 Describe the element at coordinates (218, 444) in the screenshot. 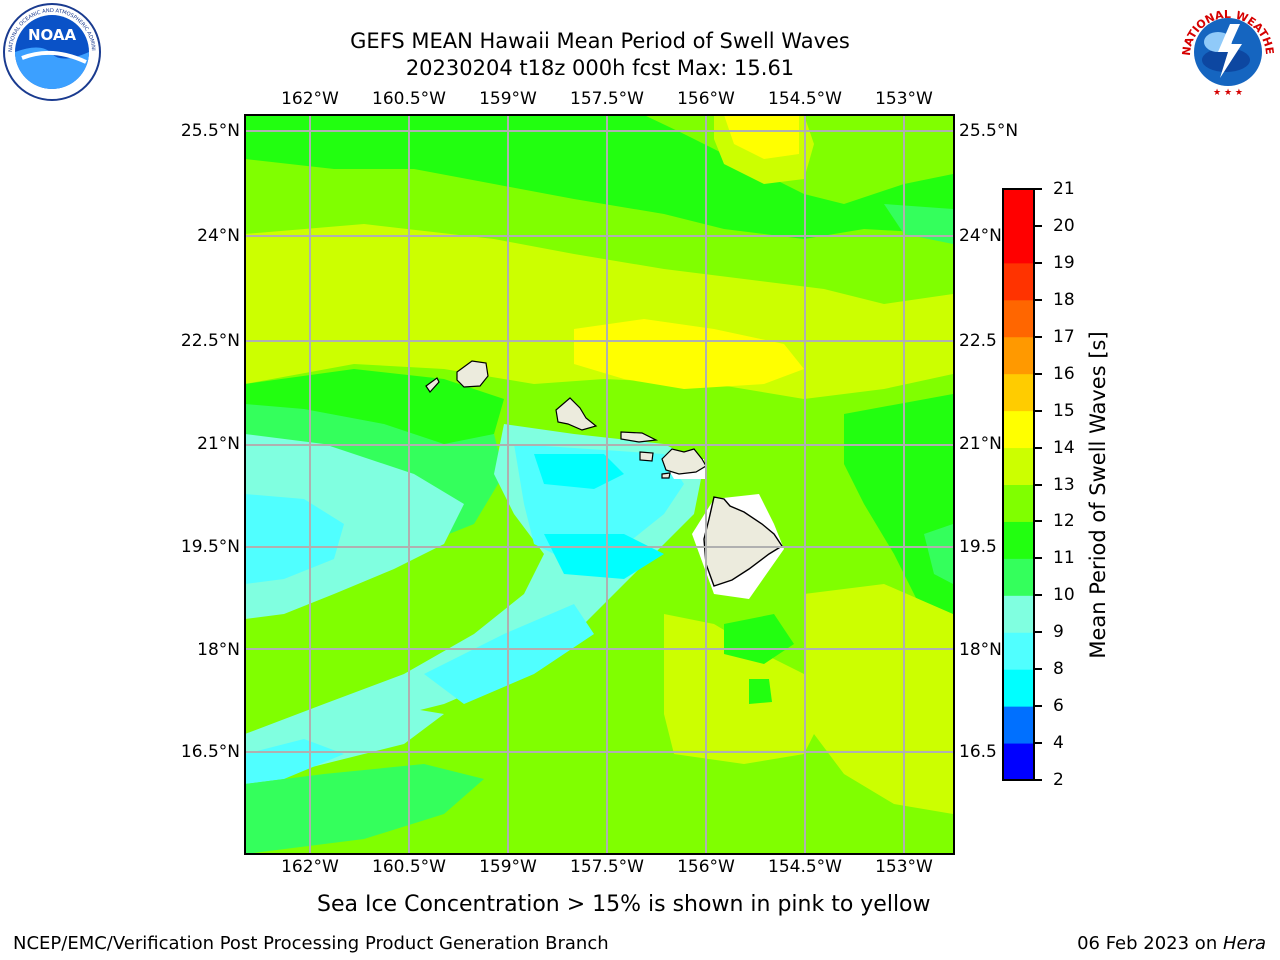

I see `lat-label-left: 21°N` at that location.